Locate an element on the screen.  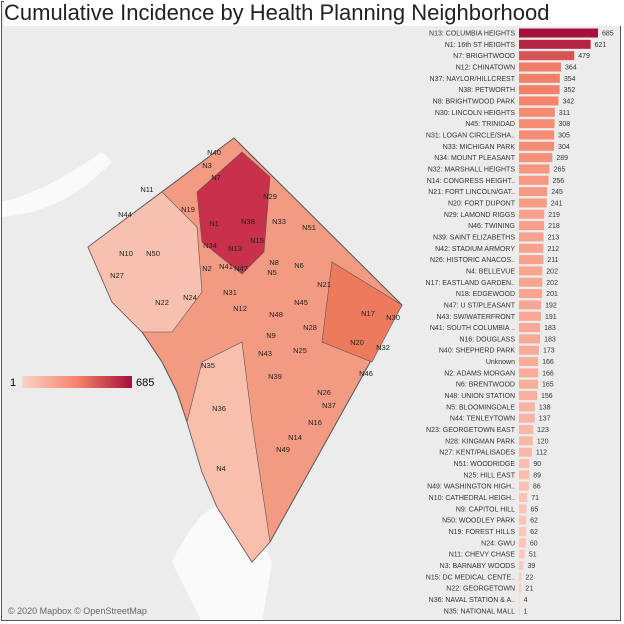
bar-value: 183 is located at coordinates (550, 339).